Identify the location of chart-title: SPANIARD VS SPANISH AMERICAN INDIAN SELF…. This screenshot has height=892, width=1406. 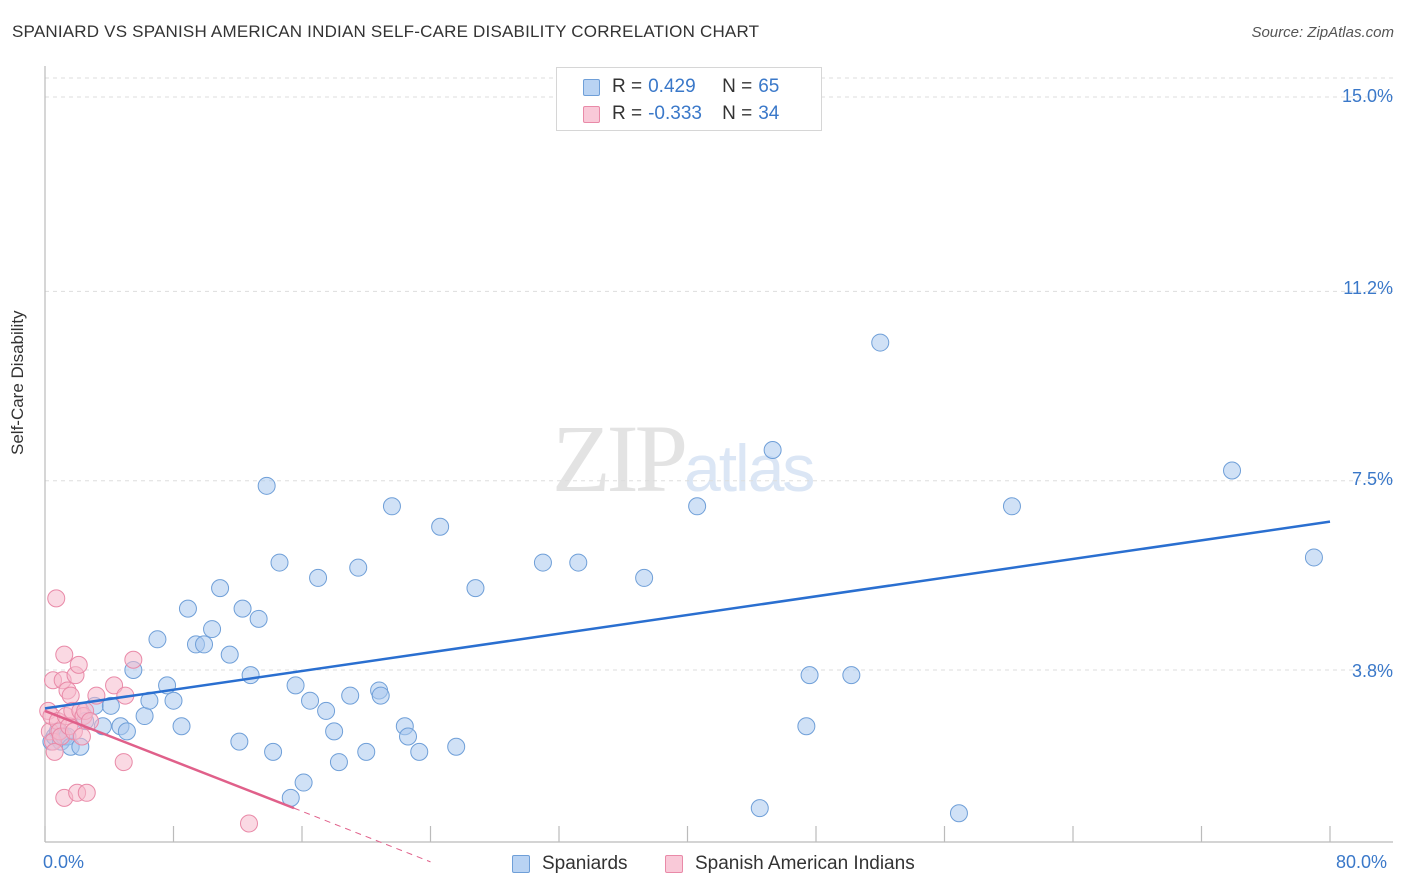
(386, 31).